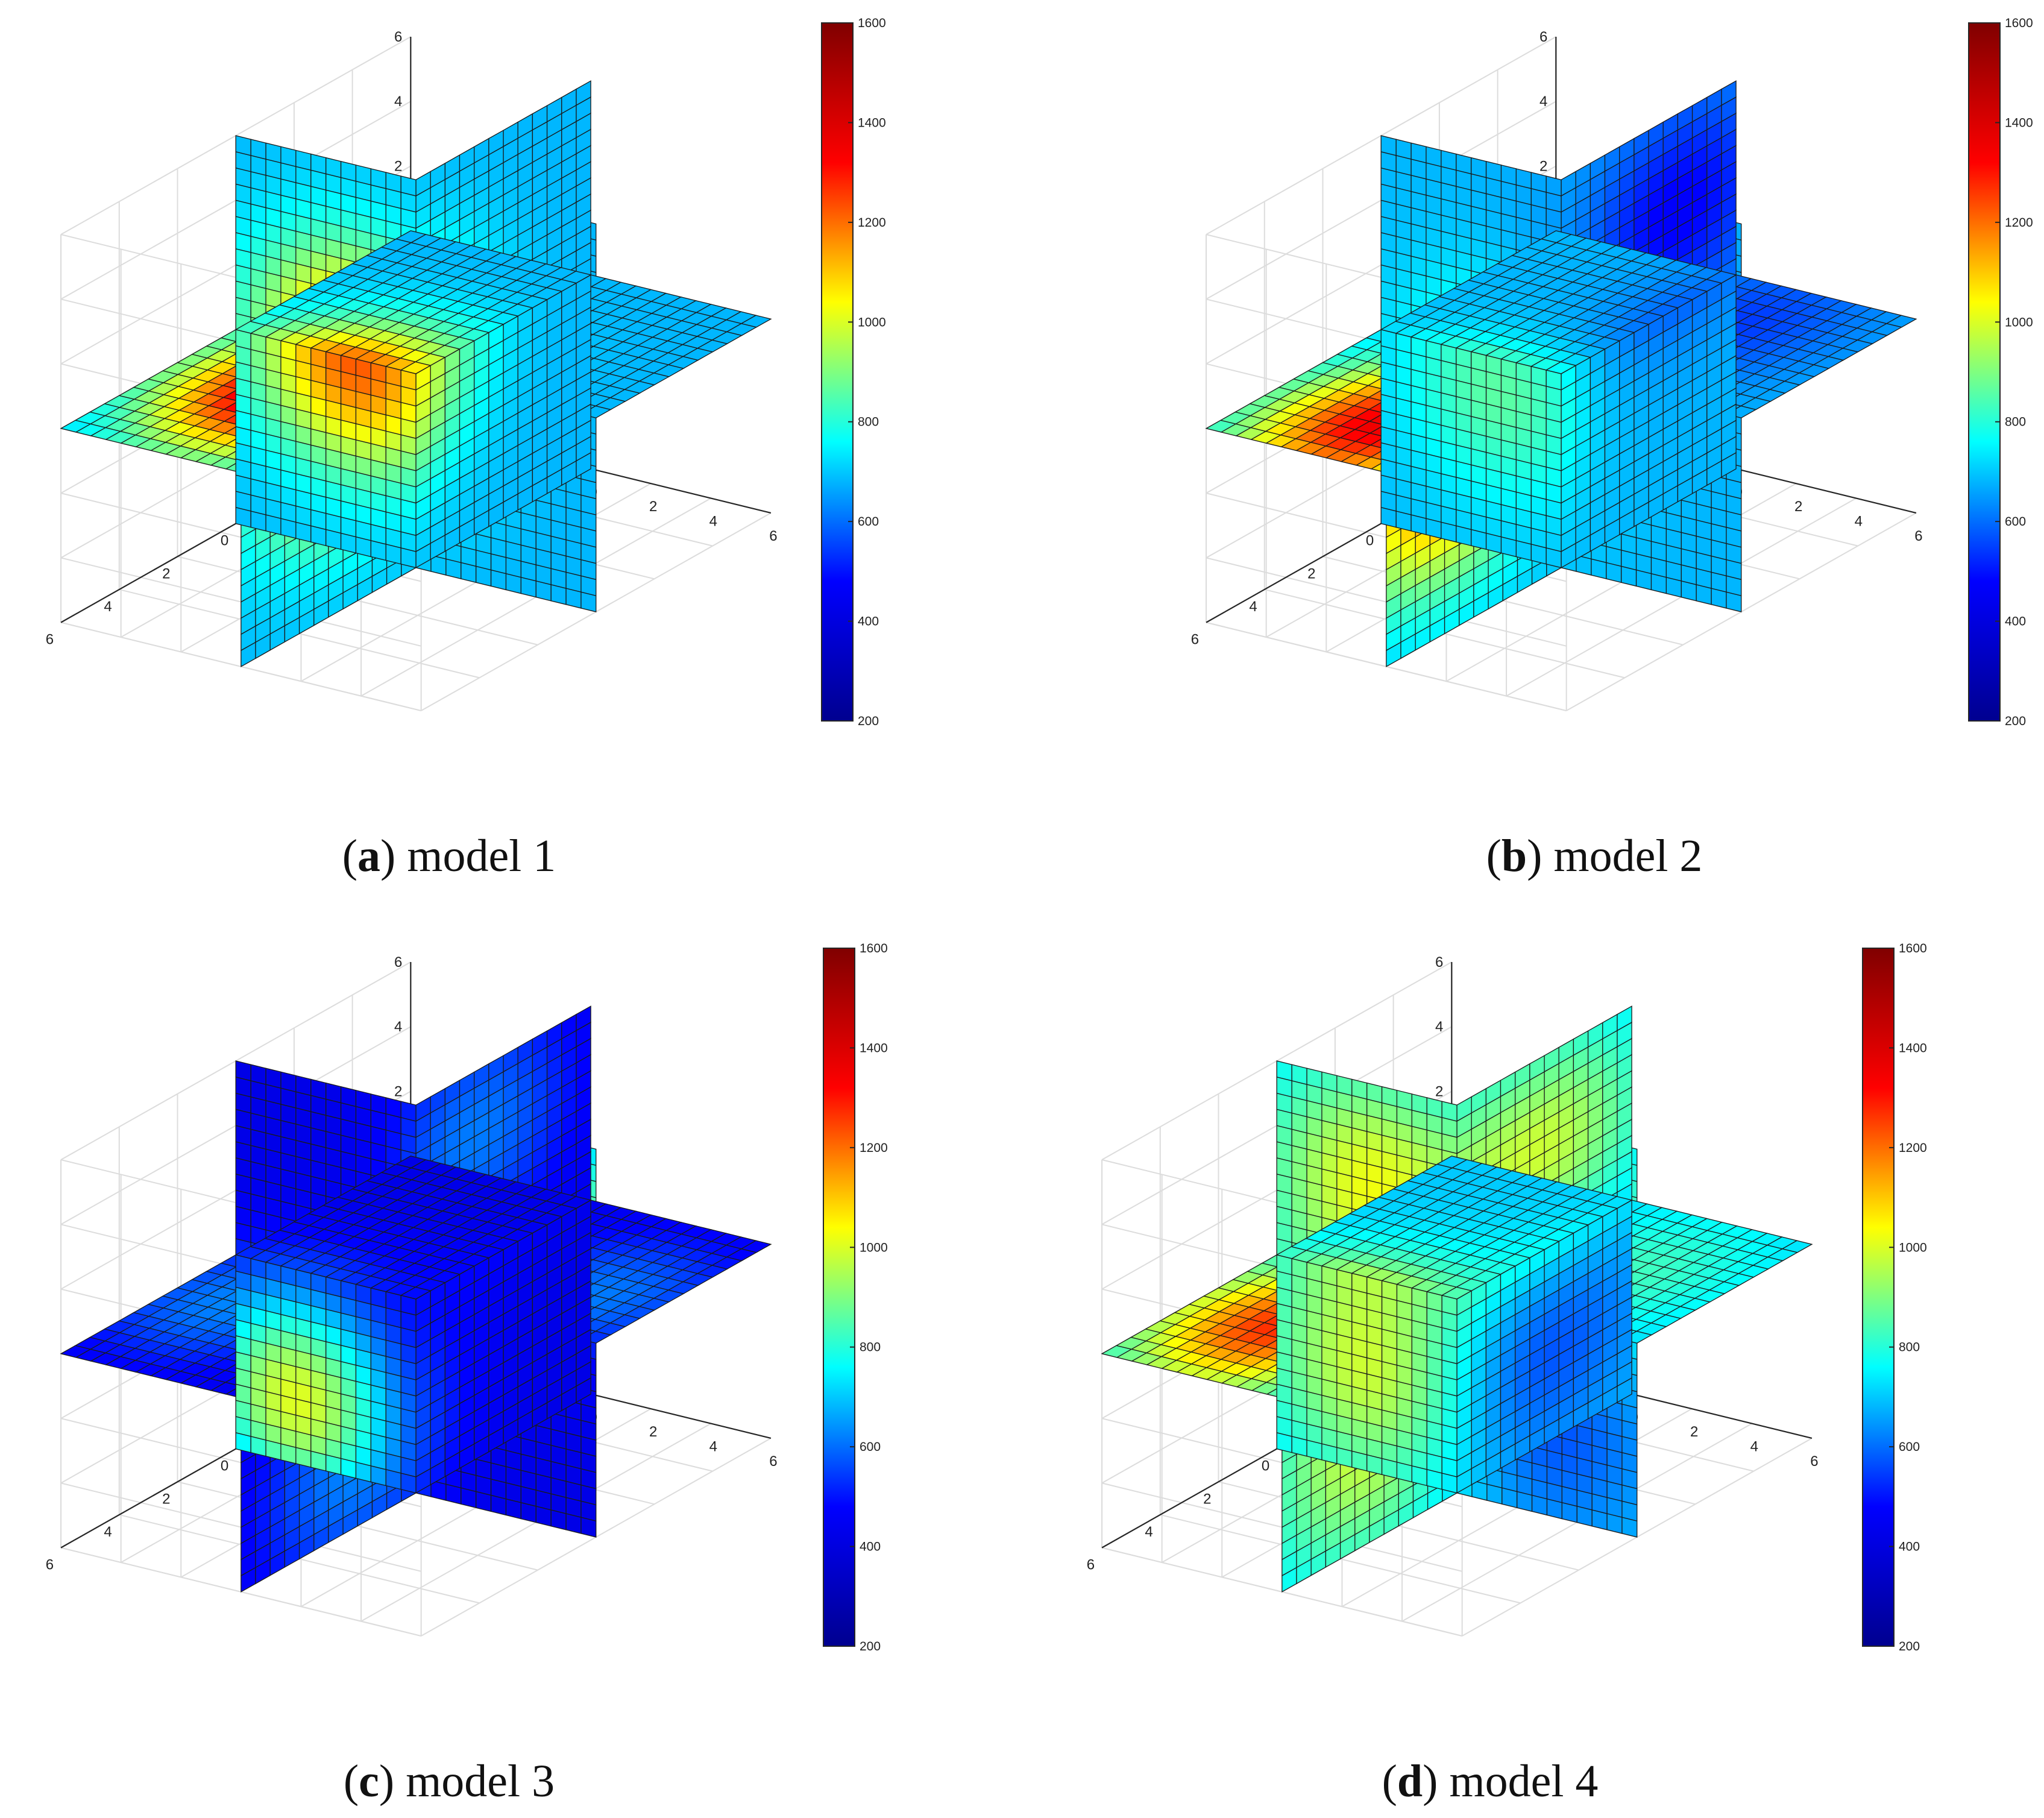 The height and width of the screenshot is (1818, 2044). What do you see at coordinates (1514, 856) in the screenshot?
I see `panel-letter: b` at bounding box center [1514, 856].